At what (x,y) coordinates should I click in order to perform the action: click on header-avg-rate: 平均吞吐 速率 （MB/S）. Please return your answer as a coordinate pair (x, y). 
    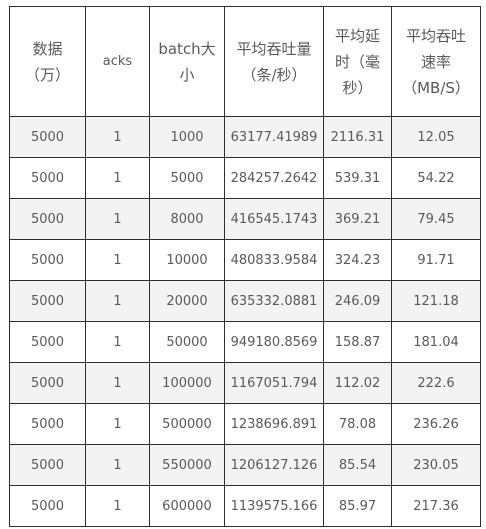
    Looking at the image, I should click on (436, 61).